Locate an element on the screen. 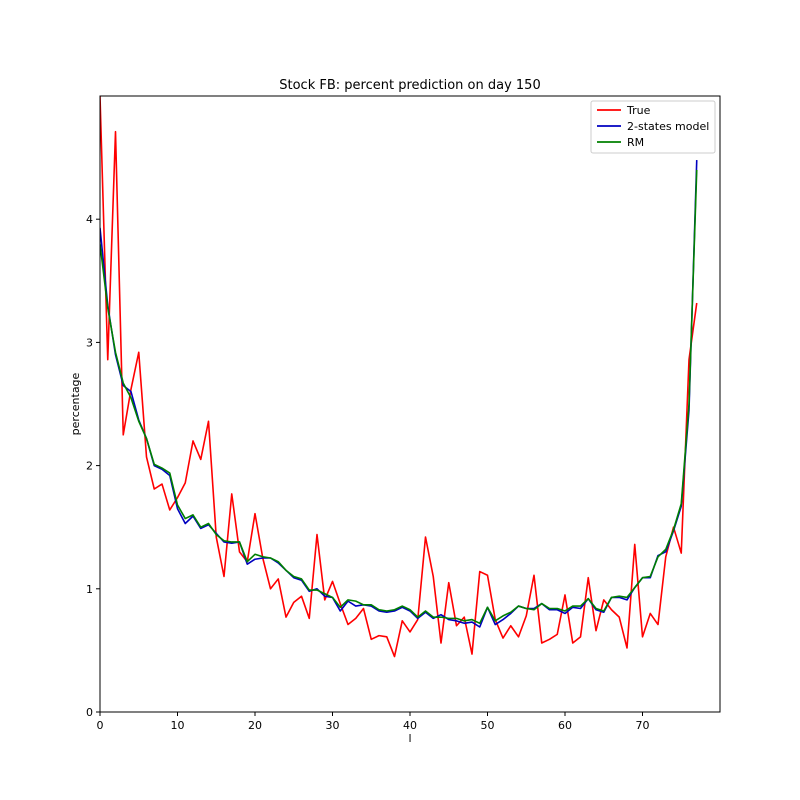  y-axis: 0 1 2 3 4 is located at coordinates (93, 466).